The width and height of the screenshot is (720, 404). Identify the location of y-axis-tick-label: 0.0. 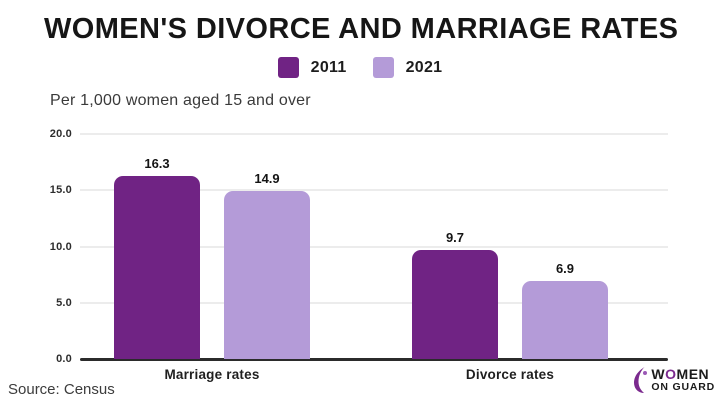
(64, 359).